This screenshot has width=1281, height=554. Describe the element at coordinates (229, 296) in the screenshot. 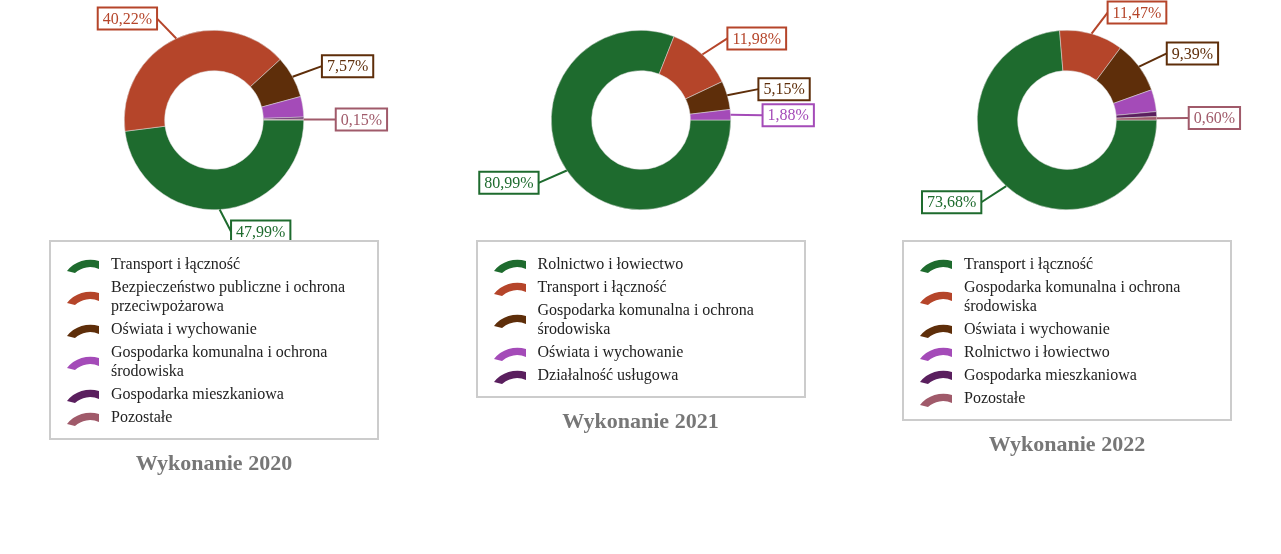

I see `legend-label: Bezpieczeństwo publiczne i ochrona przeciwpożarowa` at that location.